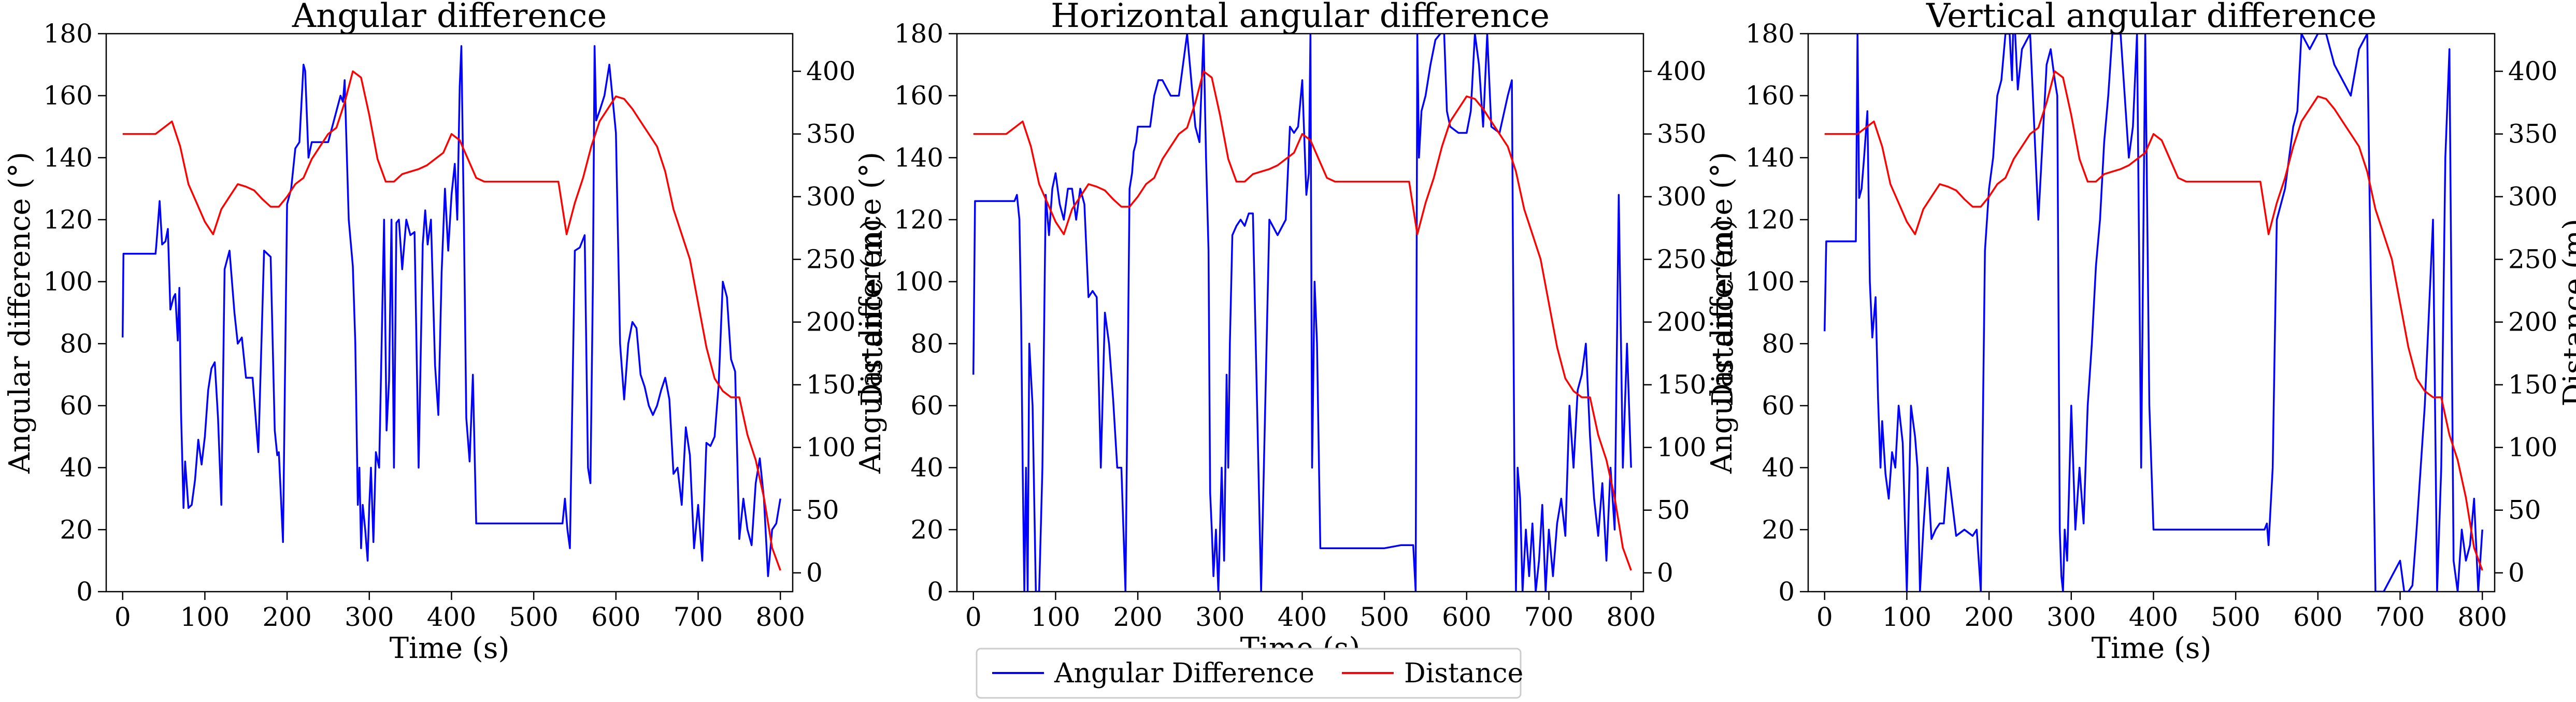 The image size is (2576, 702). I want to click on legend: Angular Difference Distance, so click(1250, 673).